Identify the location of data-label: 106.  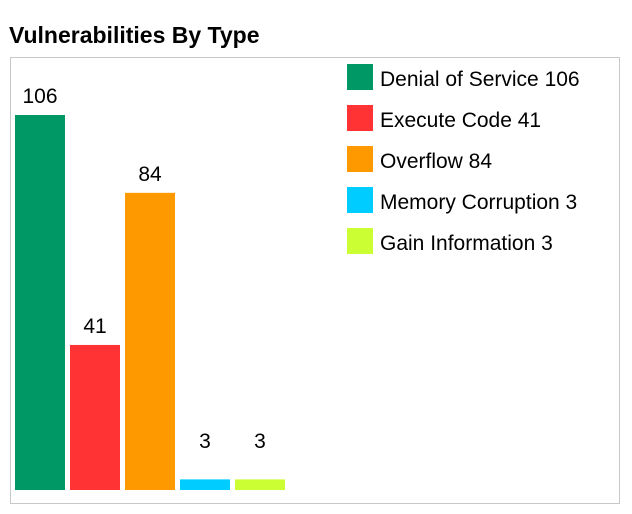
(39, 96).